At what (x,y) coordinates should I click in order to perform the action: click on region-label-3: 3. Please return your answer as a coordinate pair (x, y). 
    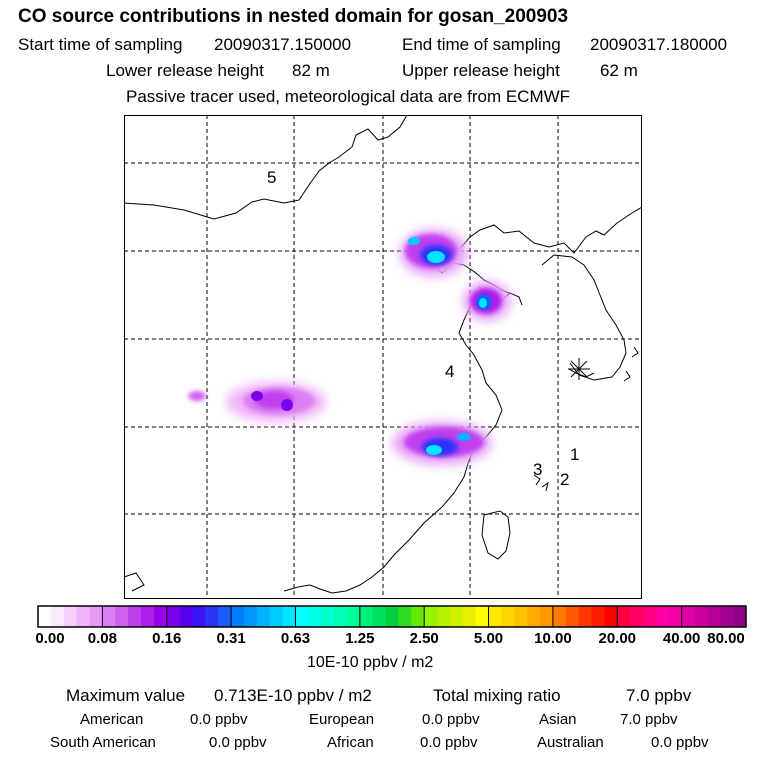
    Looking at the image, I should click on (537, 469).